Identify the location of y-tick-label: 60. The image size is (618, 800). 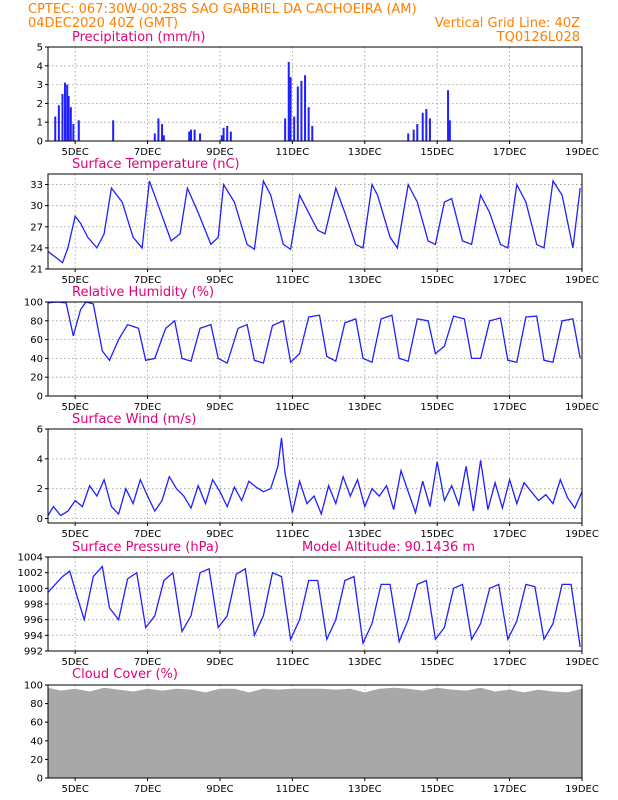
(36, 723).